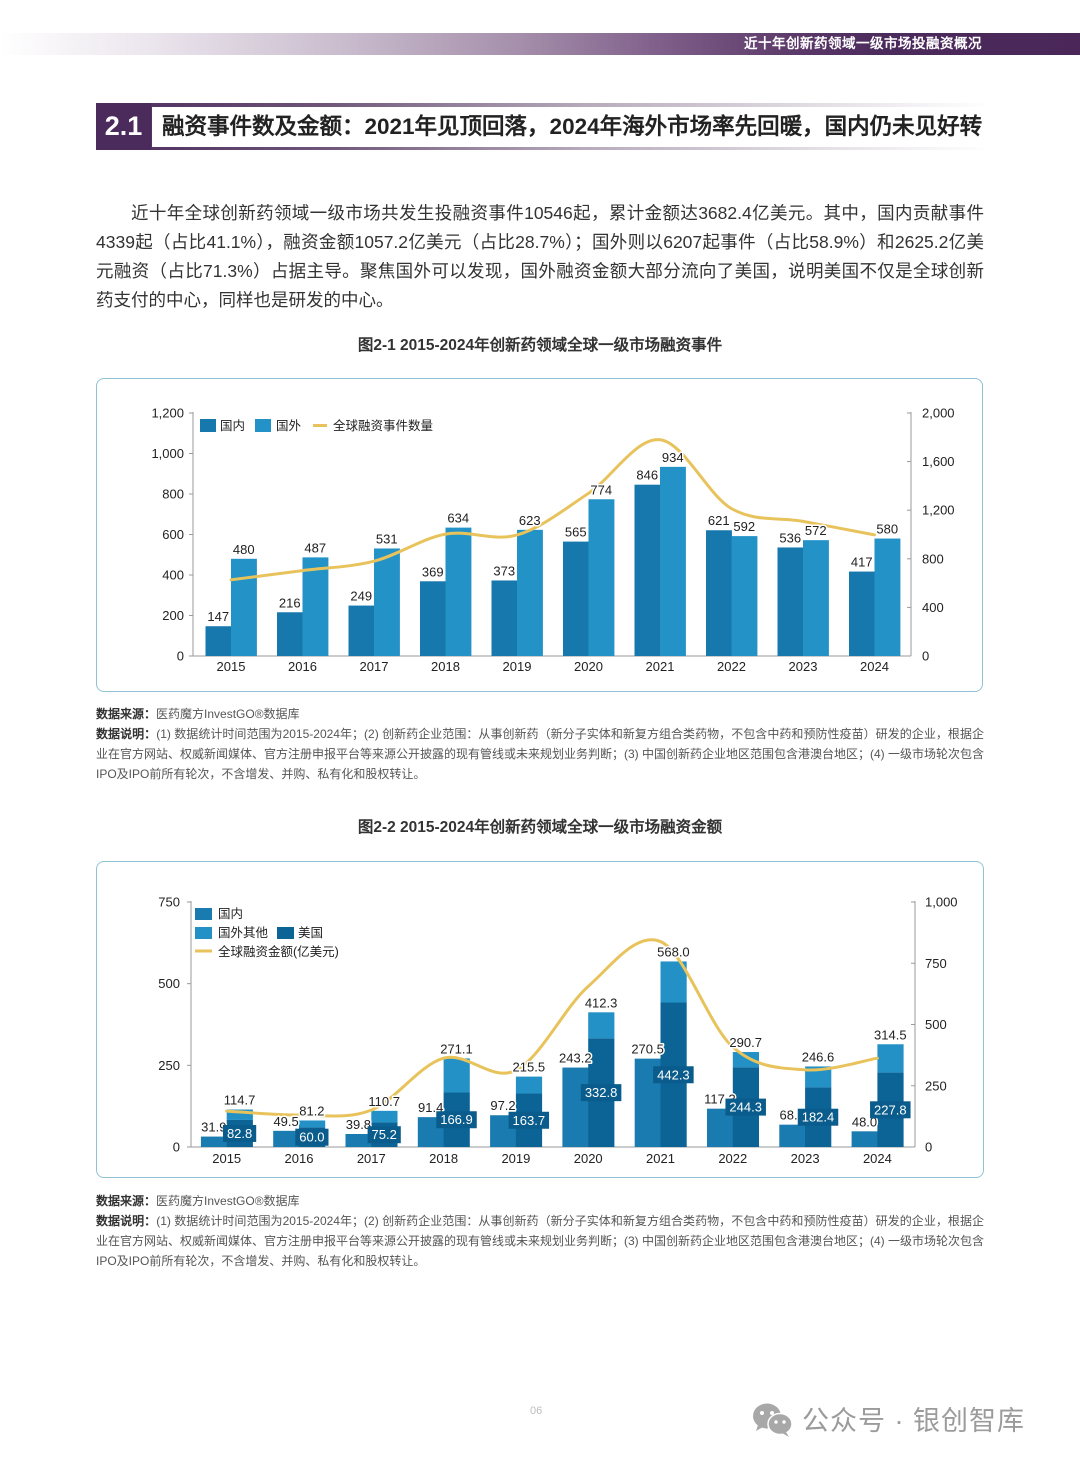 This screenshot has width=1080, height=1466. I want to click on usa-value-label: 442.3, so click(673, 1074).